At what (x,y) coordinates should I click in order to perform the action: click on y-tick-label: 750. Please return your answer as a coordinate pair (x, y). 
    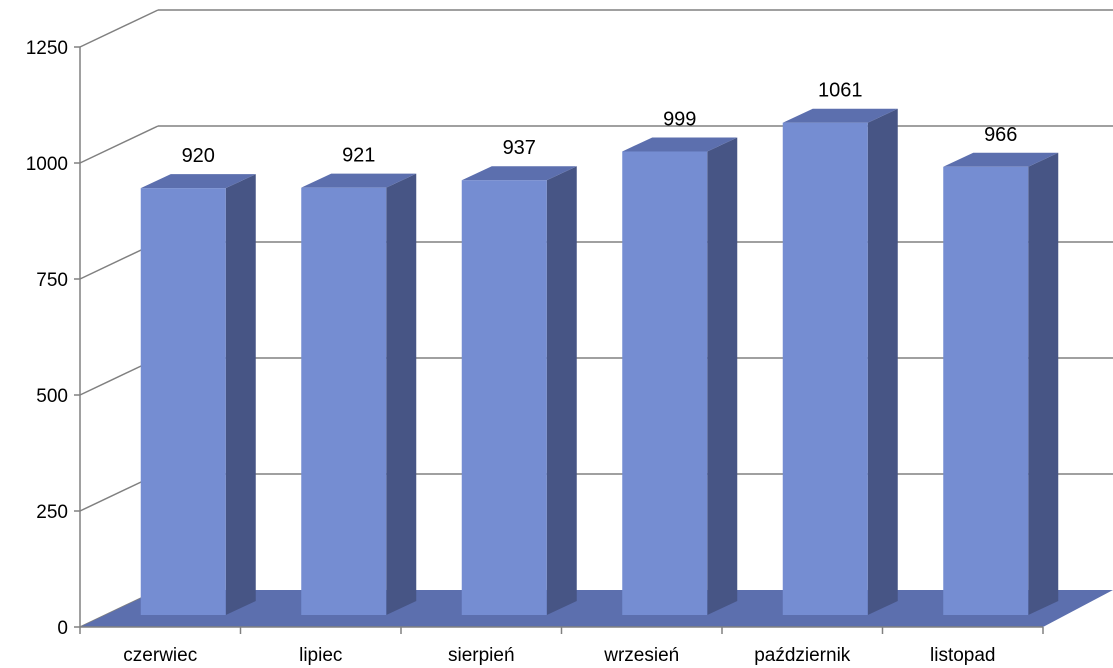
    Looking at the image, I should click on (52, 280).